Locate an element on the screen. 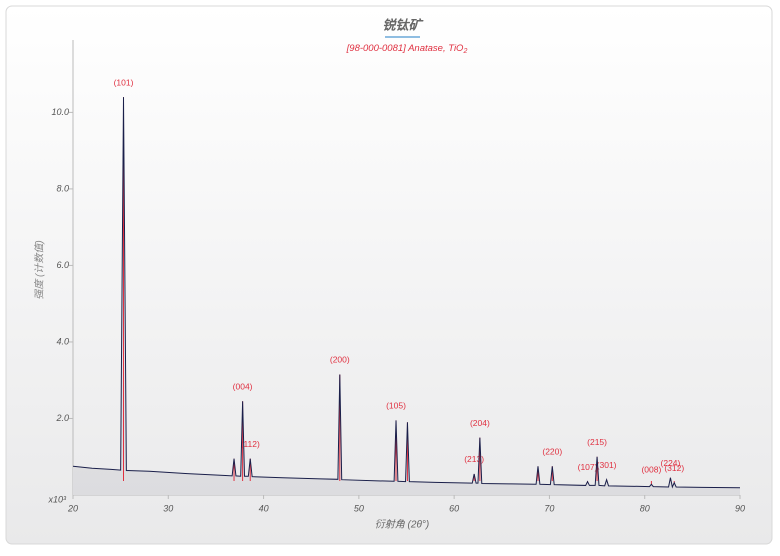  peak-label: (105) is located at coordinates (396, 406).